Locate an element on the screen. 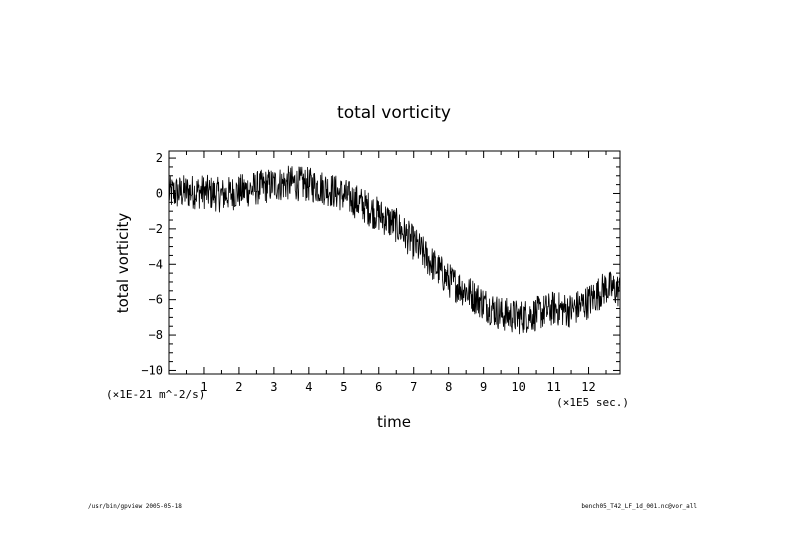 This screenshot has height=558, width=789. y-unit-label: (×1E-21 m^-2/s) is located at coordinates (155, 394).